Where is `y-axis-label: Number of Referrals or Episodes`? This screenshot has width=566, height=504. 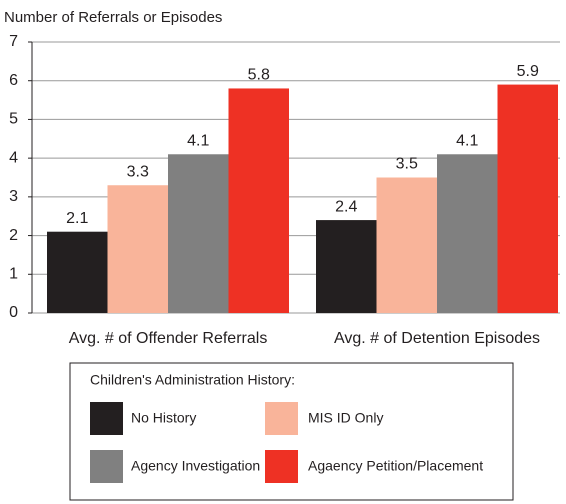
y-axis-label: Number of Referrals or Episodes is located at coordinates (113, 17).